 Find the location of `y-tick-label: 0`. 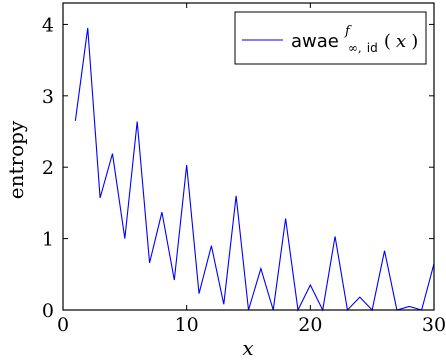

y-tick-label: 0 is located at coordinates (48, 311).